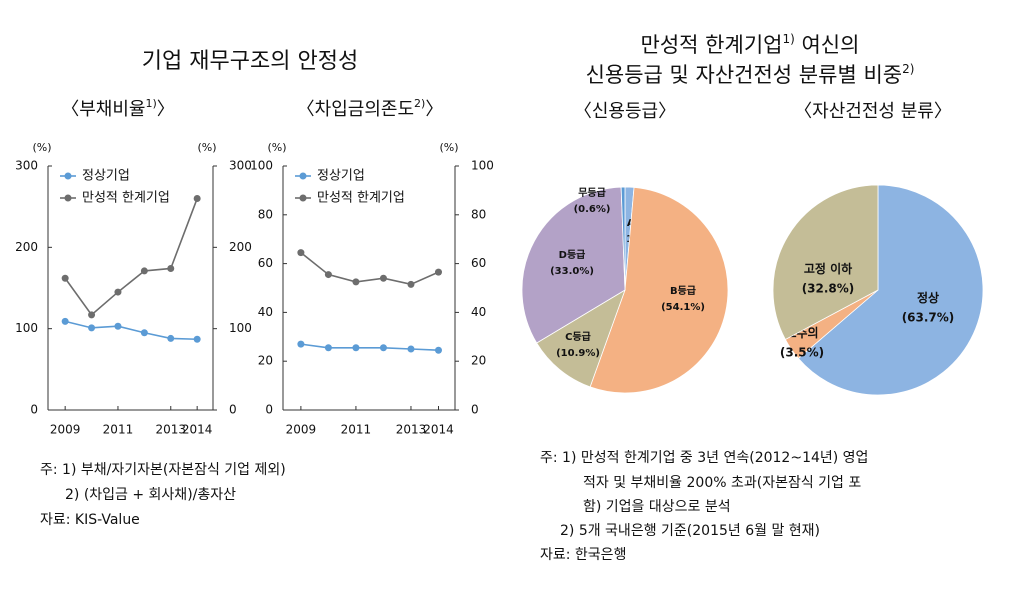 This screenshot has width=1024, height=589. I want to click on y-tick-label: 40, so click(265, 312).